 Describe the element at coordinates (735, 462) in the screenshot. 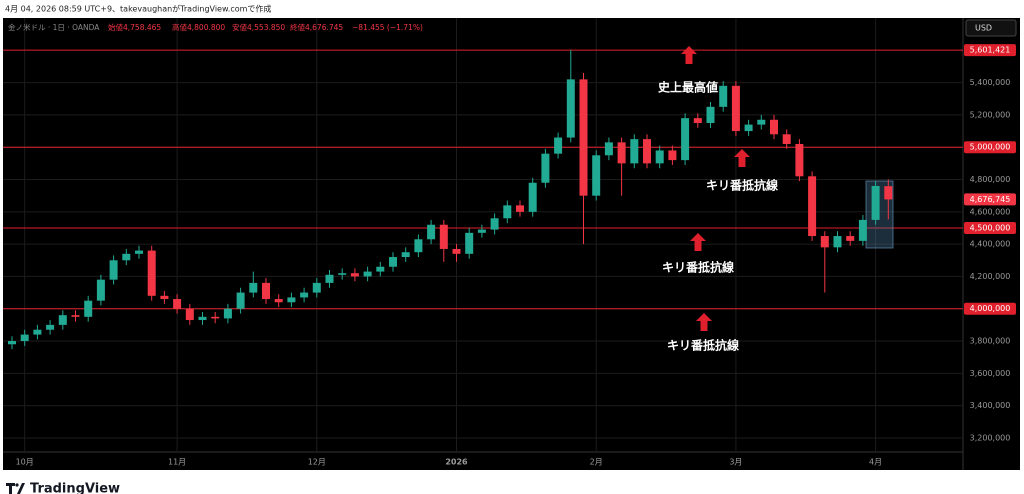

I see `x-tick-label: 3月` at that location.